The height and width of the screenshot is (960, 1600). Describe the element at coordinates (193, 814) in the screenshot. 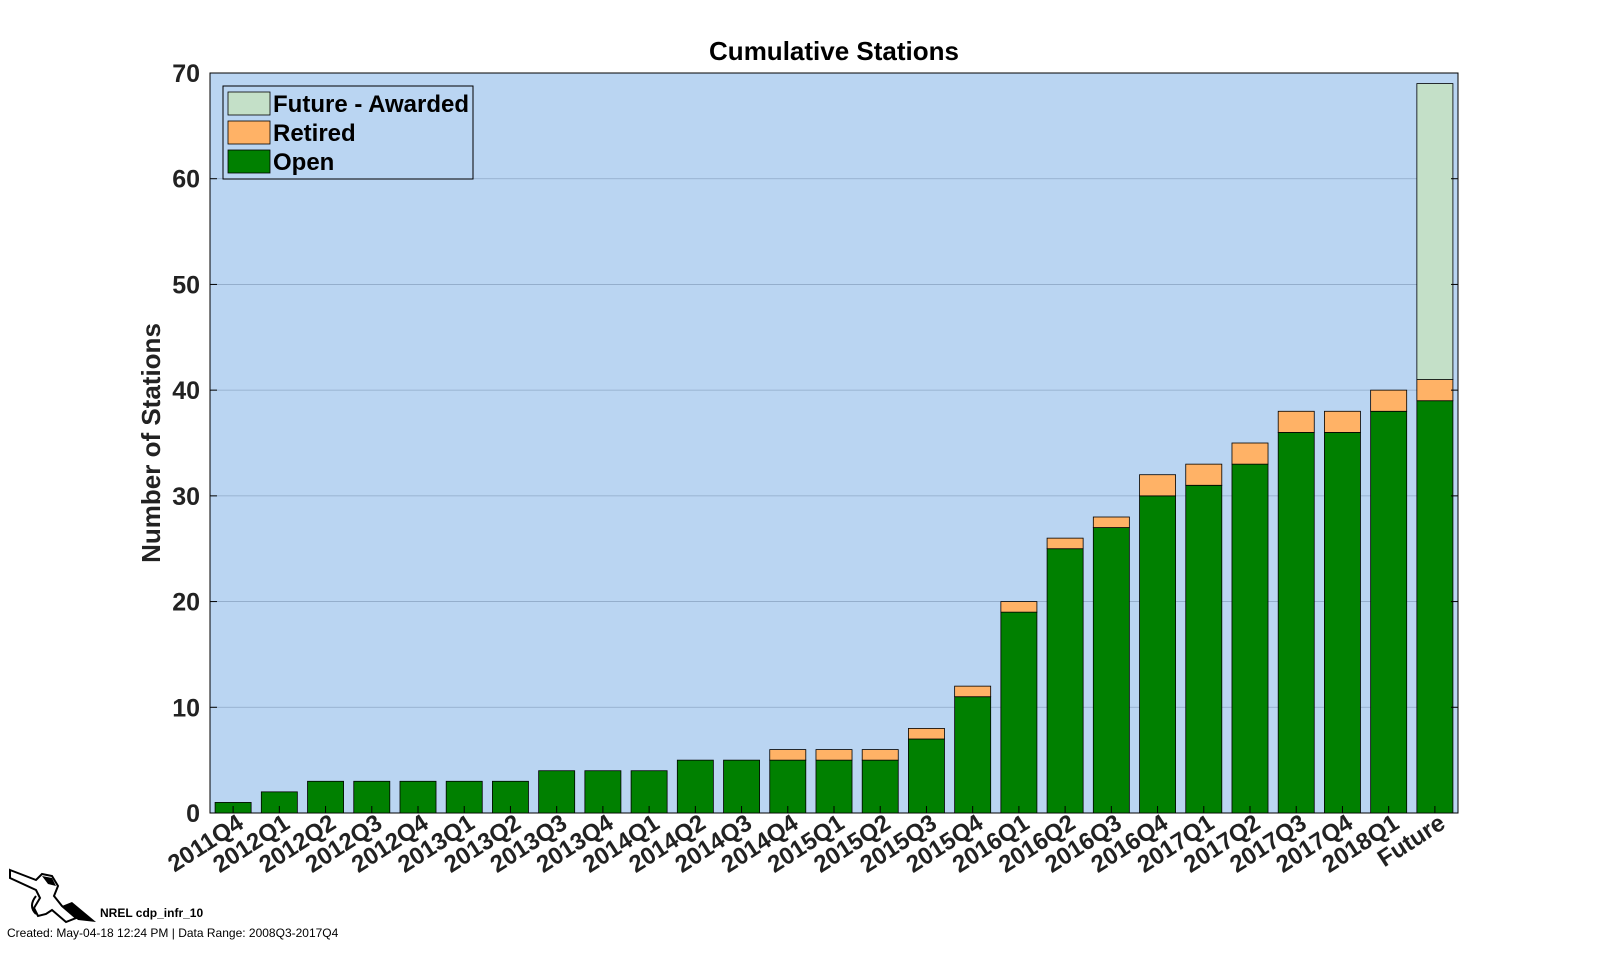

I see `y-tick-label: 0` at that location.